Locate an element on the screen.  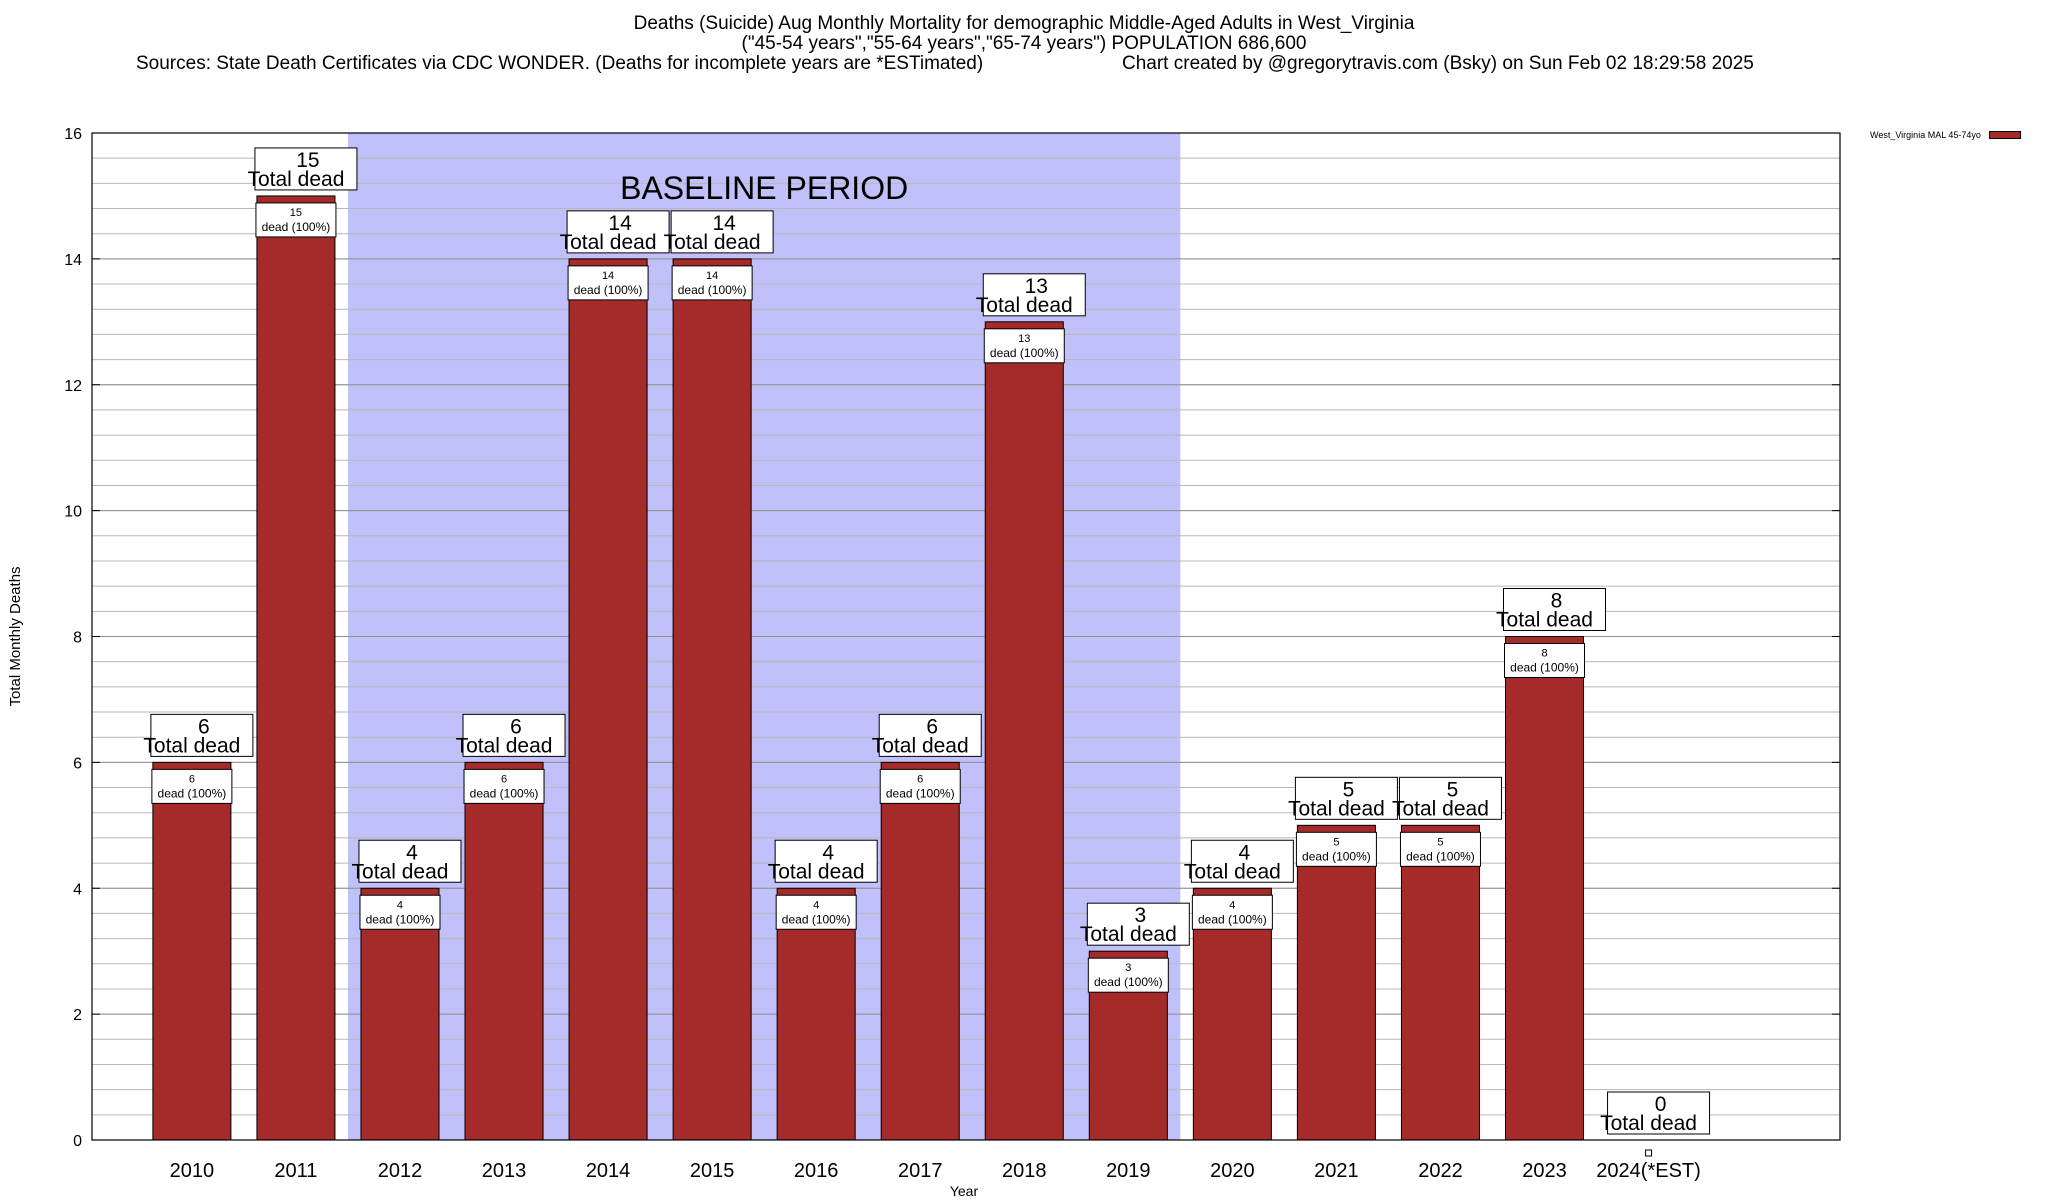
x-tick-label: 2020 is located at coordinates (1232, 1171).